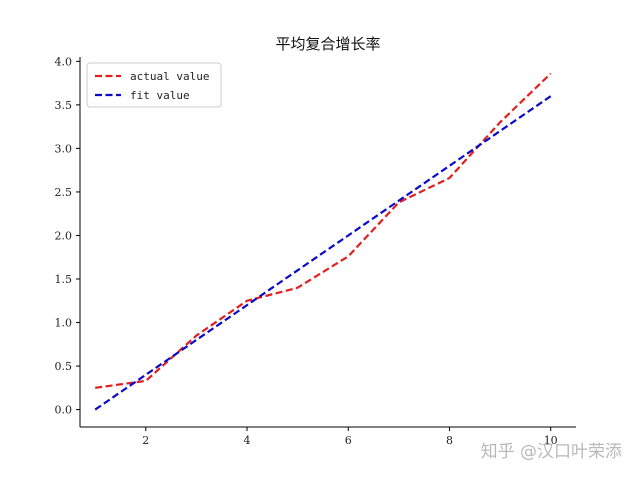 This screenshot has height=480, width=640. Describe the element at coordinates (64, 192) in the screenshot. I see `y-tick-label: 2.5` at that location.